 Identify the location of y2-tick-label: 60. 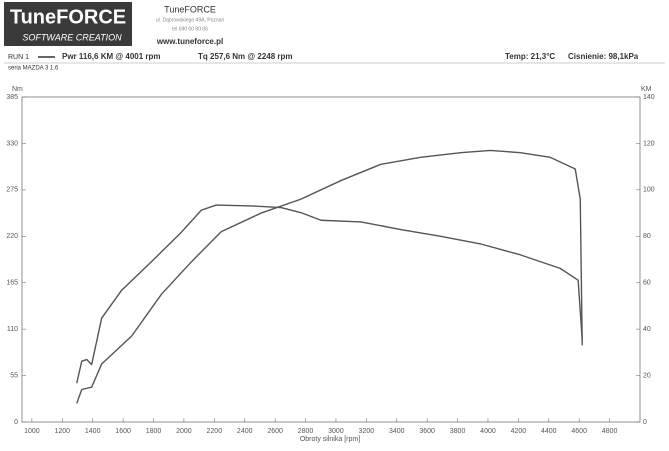
(647, 283).